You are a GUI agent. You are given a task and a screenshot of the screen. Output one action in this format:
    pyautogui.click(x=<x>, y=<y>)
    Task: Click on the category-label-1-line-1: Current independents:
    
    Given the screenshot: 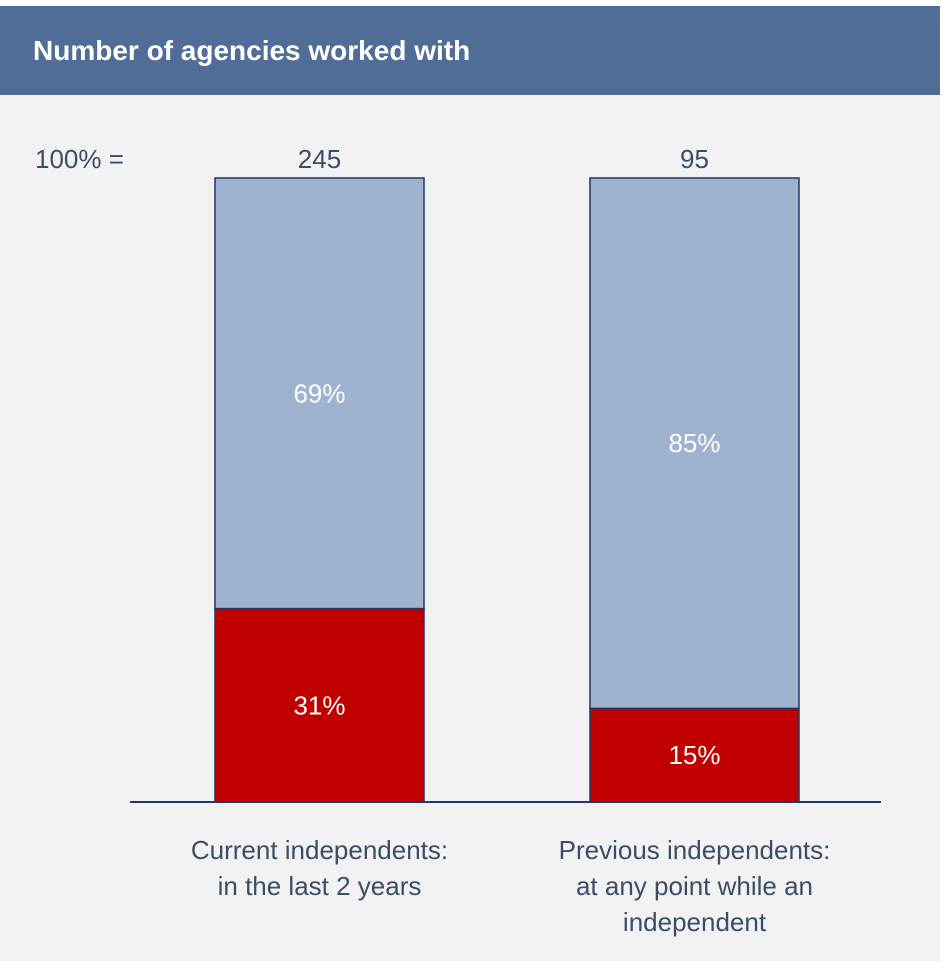 What is the action you would take?
    pyautogui.click(x=319, y=850)
    